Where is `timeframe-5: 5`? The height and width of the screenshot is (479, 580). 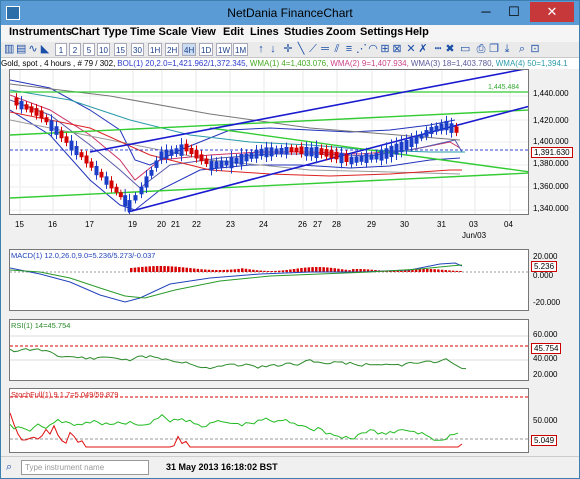 timeframe-5: 5 is located at coordinates (89, 49).